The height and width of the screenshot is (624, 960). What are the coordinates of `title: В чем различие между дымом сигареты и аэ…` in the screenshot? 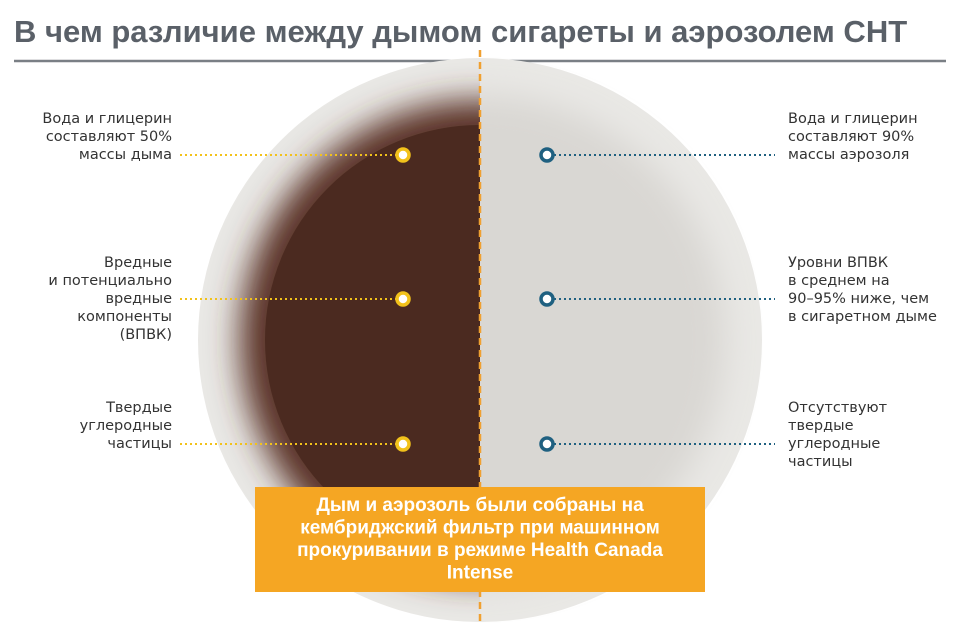 It's located at (460, 31).